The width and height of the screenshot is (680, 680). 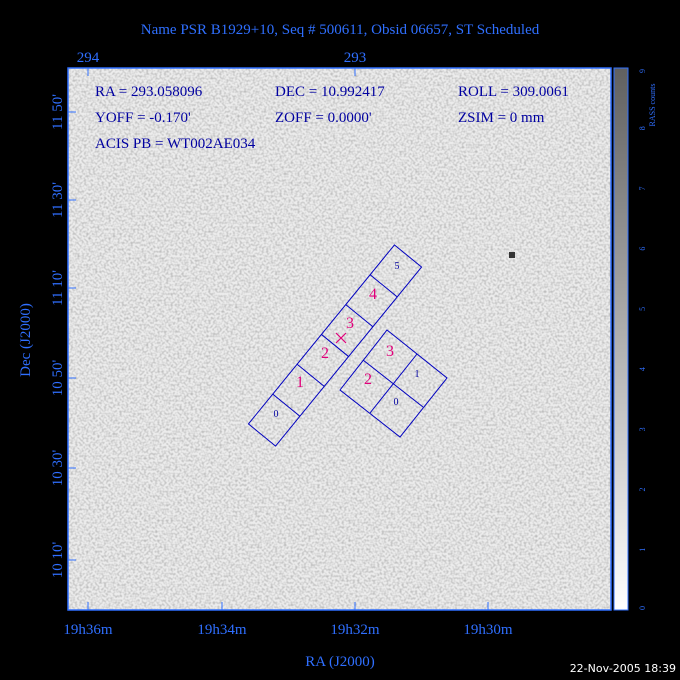 What do you see at coordinates (642, 309) in the screenshot?
I see `colorbar-label: 5` at bounding box center [642, 309].